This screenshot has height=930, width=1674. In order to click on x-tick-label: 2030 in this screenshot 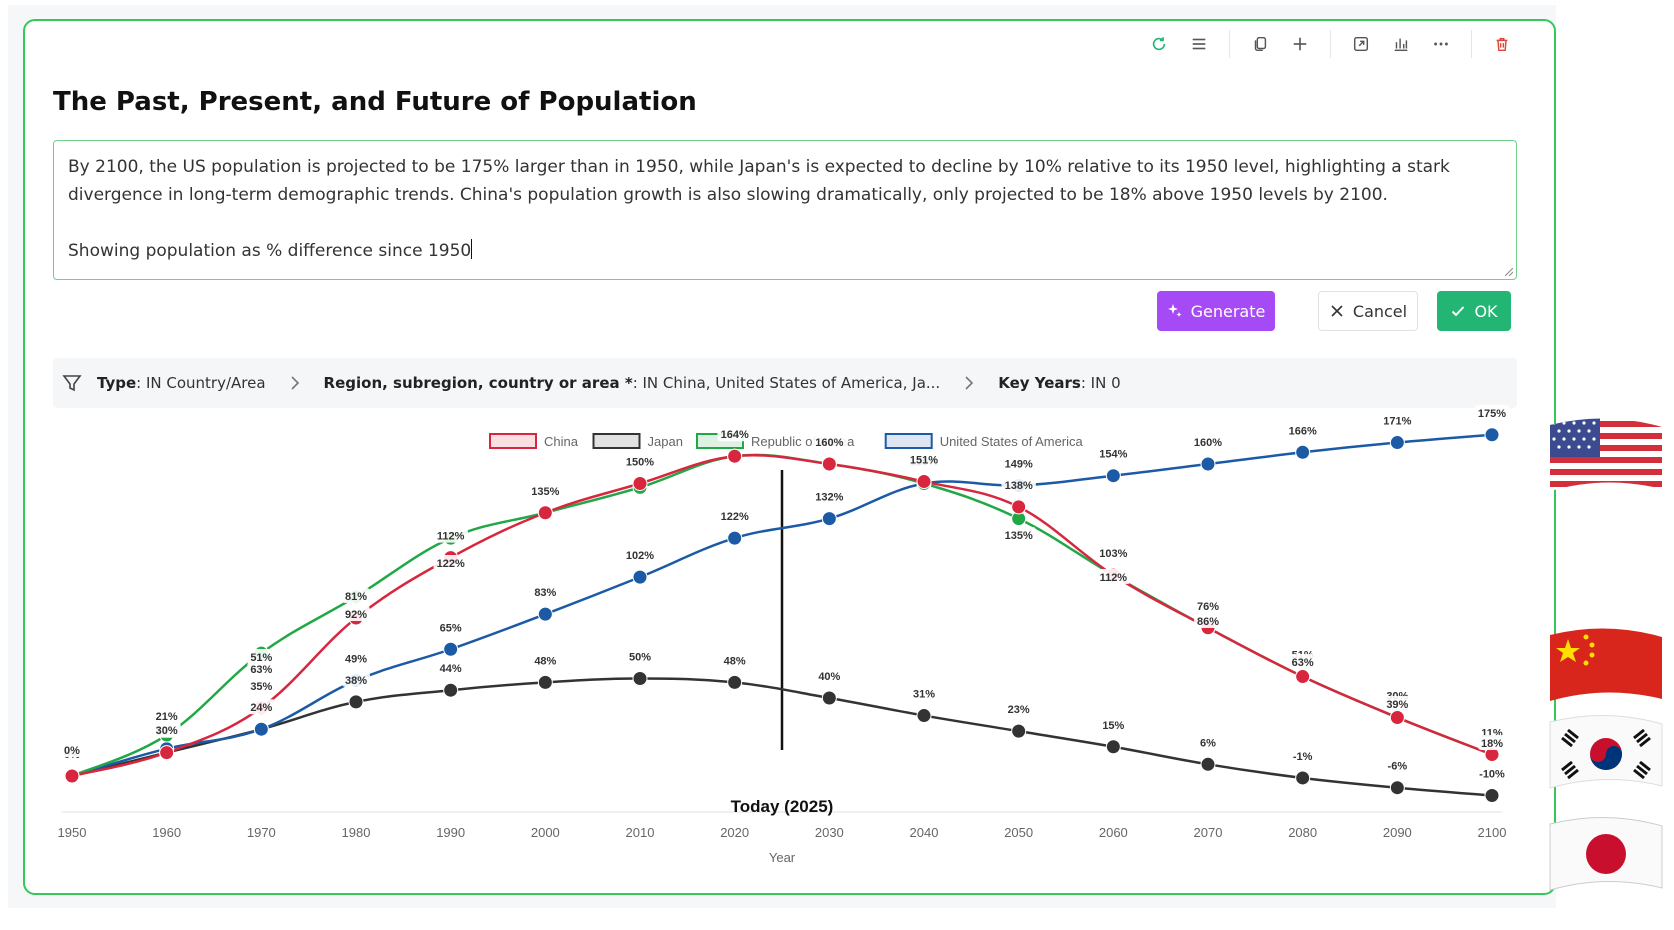, I will do `click(829, 832)`.